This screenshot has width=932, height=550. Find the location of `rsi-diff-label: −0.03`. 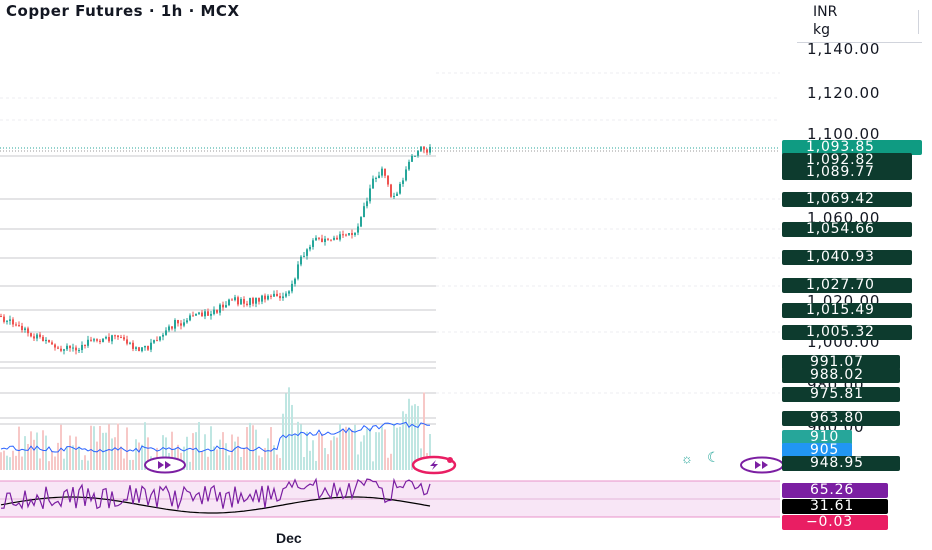

rsi-diff-label: −0.03 is located at coordinates (835, 522).